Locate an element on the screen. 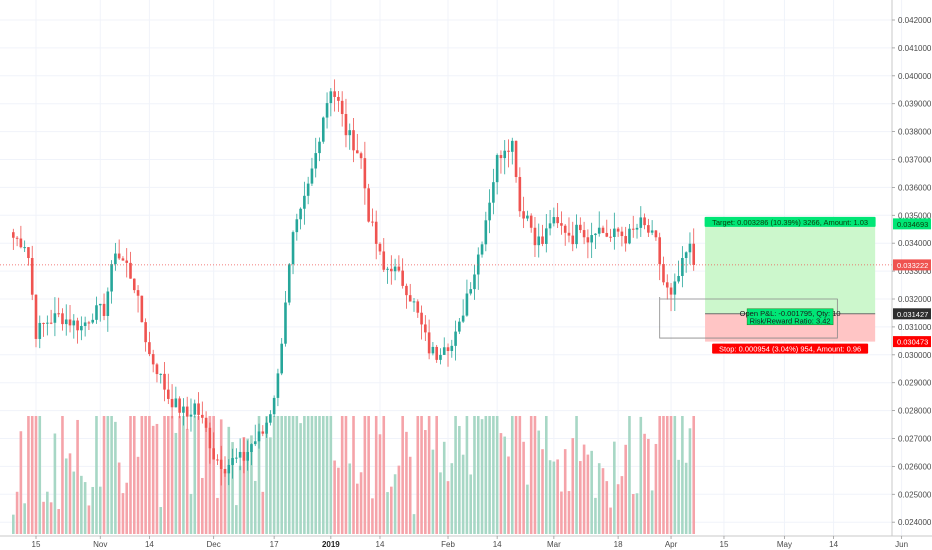 The image size is (932, 550). time-tick-label: Jun is located at coordinates (901, 544).